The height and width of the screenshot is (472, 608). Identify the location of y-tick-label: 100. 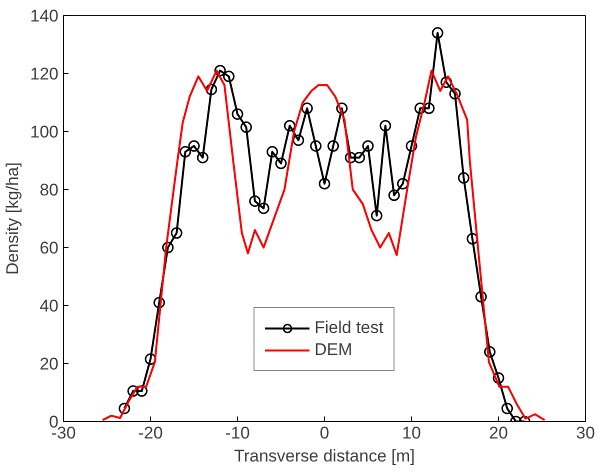
(44, 132).